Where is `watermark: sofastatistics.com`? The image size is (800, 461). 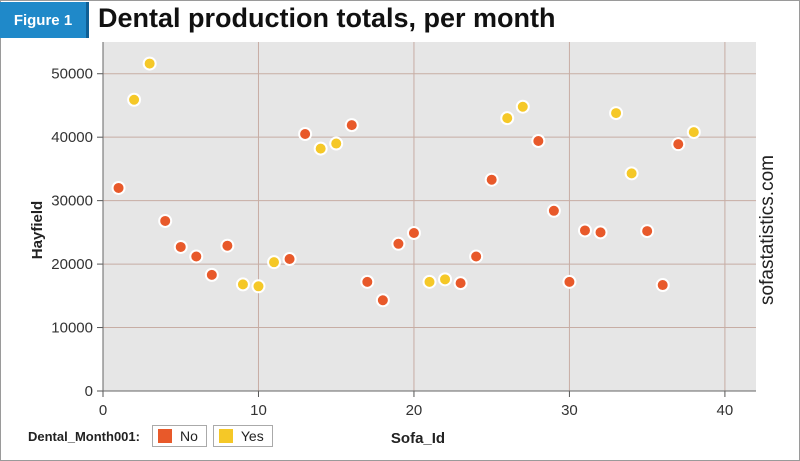
watermark: sofastatistics.com is located at coordinates (767, 230).